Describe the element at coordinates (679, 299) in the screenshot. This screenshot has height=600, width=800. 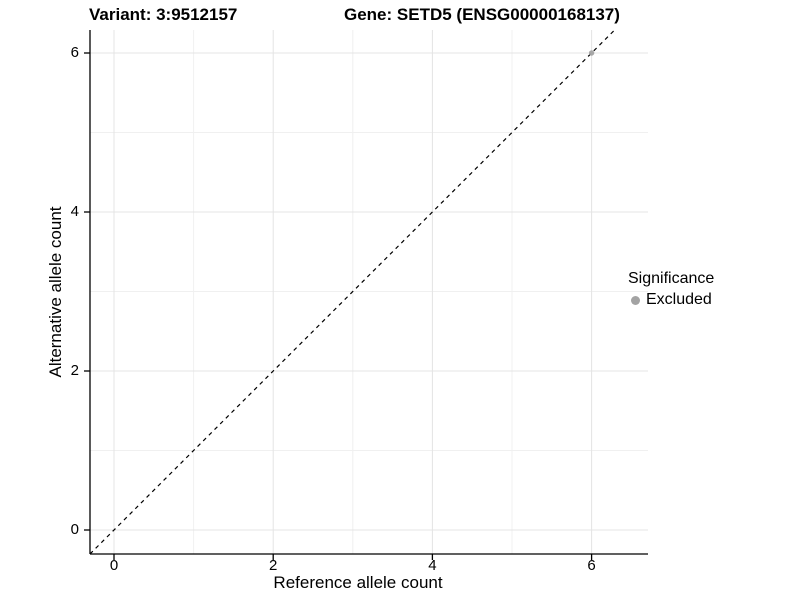
I see `legend-item-label: Excluded` at that location.